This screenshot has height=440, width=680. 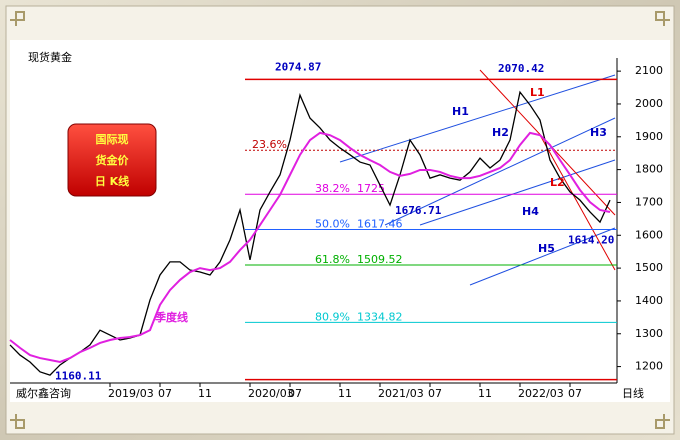 I want to click on chart-title: 现货黄金, so click(x=50, y=57).